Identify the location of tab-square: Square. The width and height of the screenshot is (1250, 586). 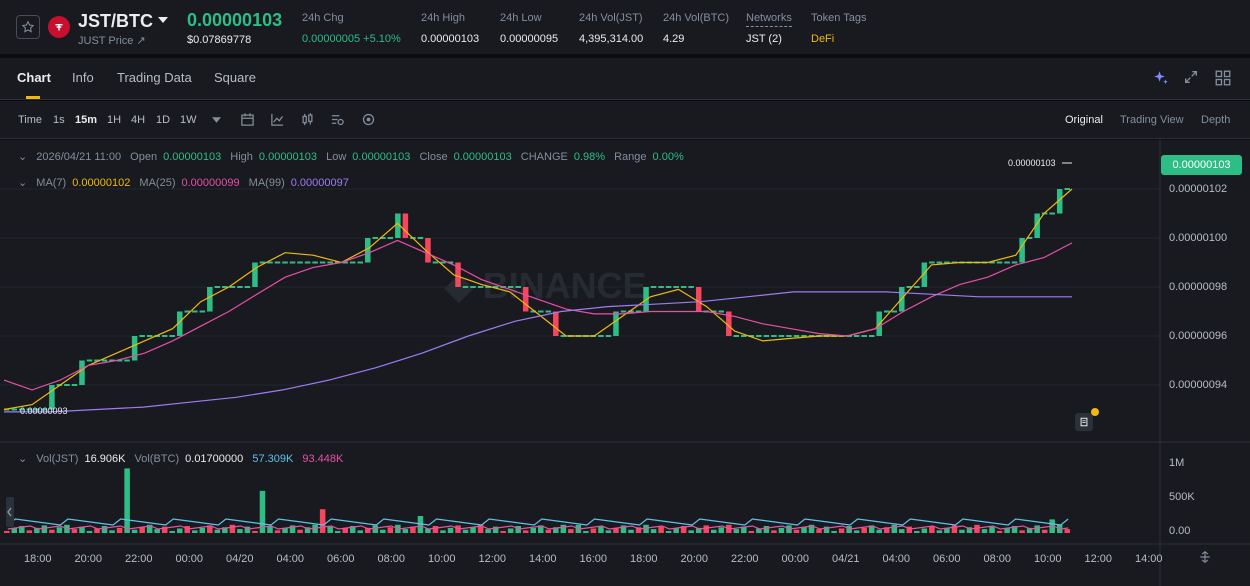
(235, 77).